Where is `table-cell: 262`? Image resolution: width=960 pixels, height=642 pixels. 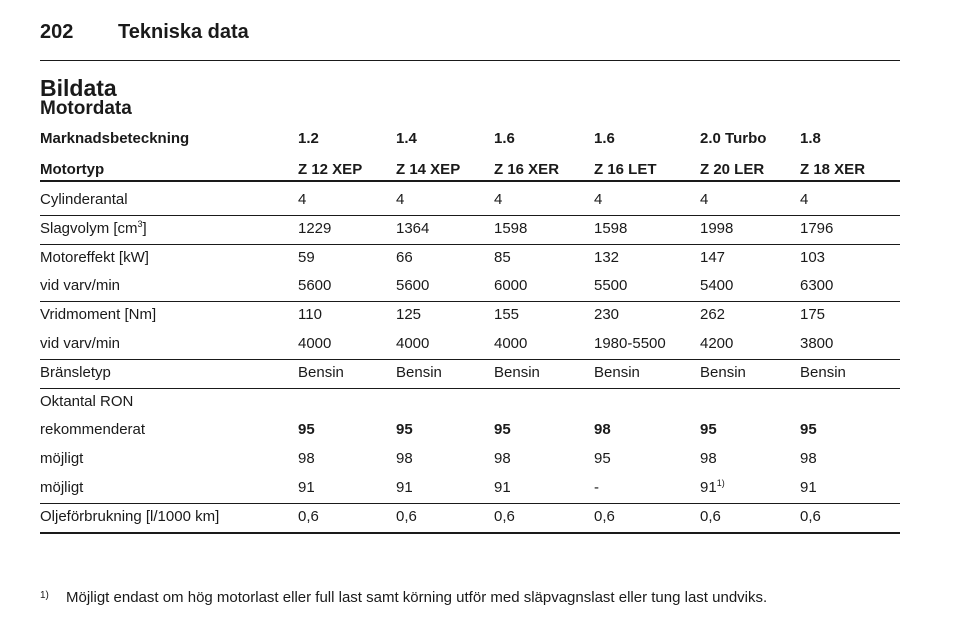 table-cell: 262 is located at coordinates (713, 315).